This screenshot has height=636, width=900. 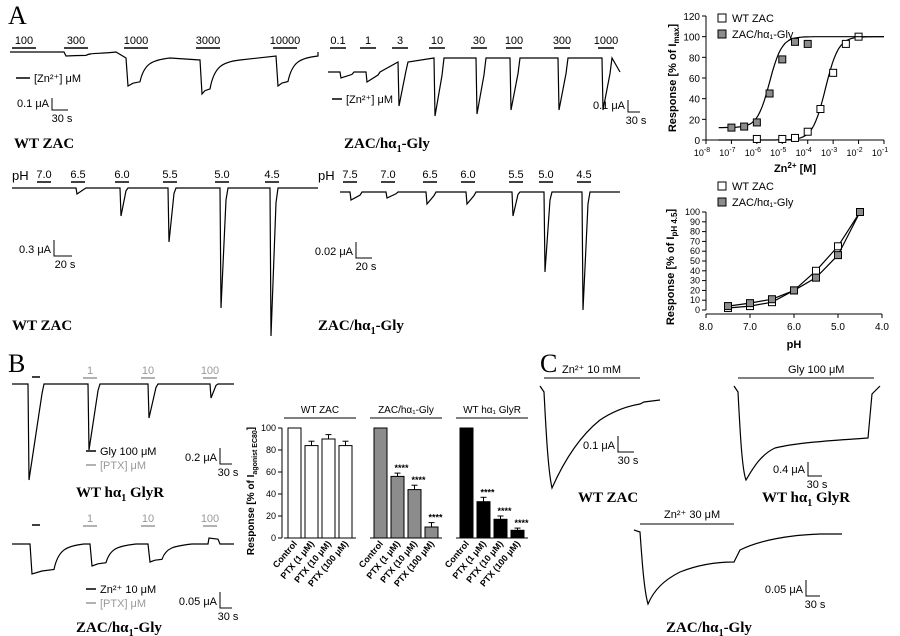 What do you see at coordinates (33, 104) in the screenshot?
I see `zn-wt-scale-y-label: 0.1 μA` at bounding box center [33, 104].